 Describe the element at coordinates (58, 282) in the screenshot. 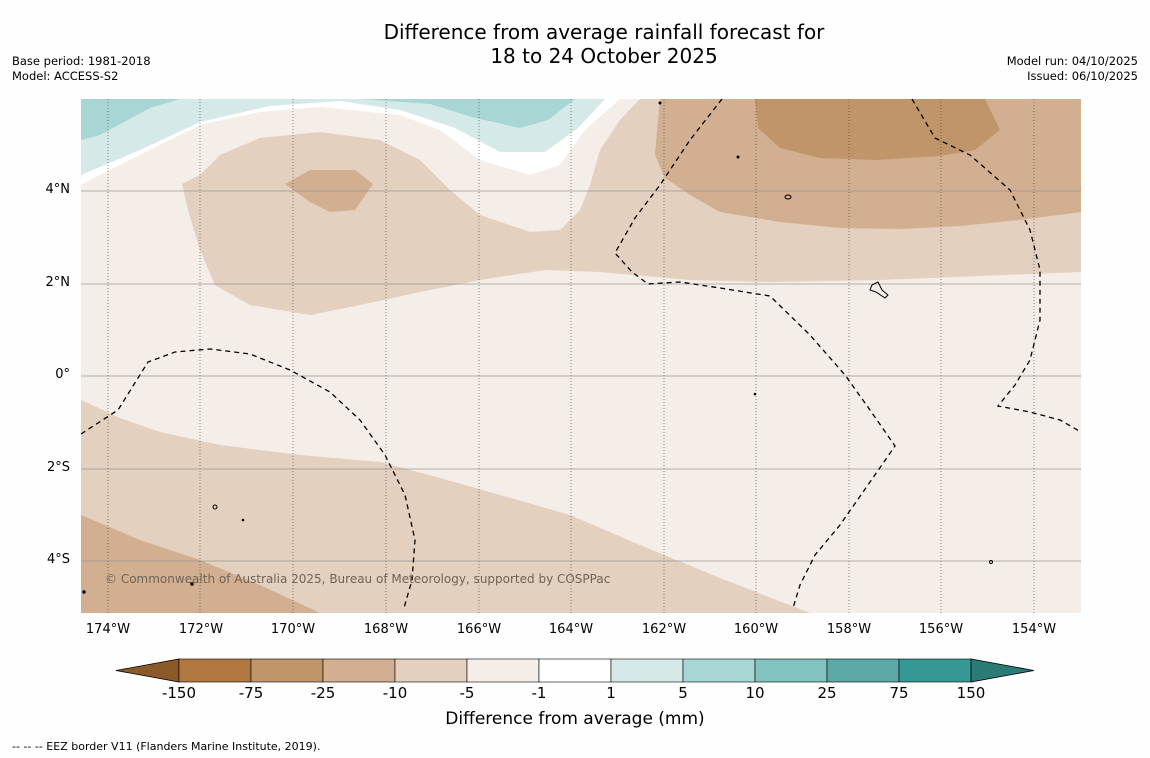

I see `lat-label: 2°N` at that location.